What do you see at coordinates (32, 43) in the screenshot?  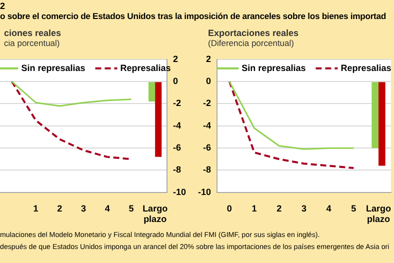 I see `chart-subtitle: cia porcentual)` at bounding box center [32, 43].